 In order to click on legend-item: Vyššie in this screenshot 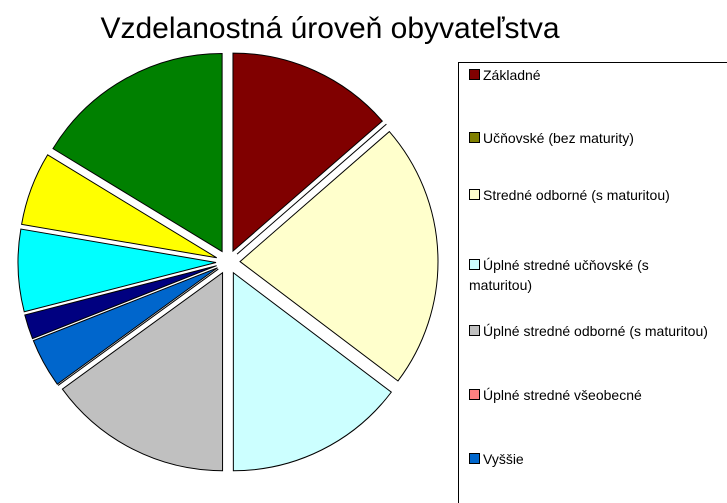, I will do `click(589, 459)`.